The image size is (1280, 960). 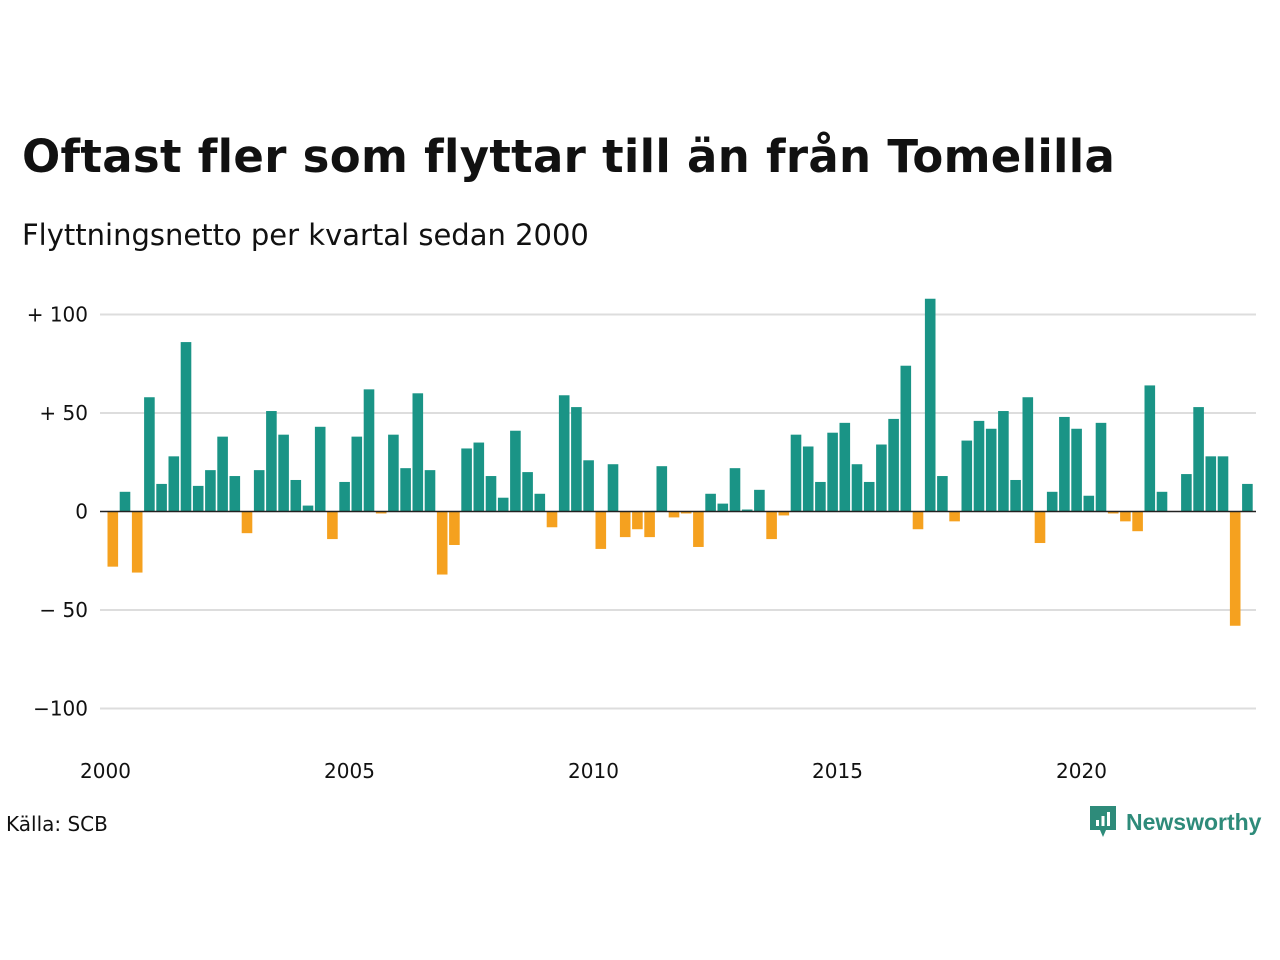 I want to click on bar-2000K3, so click(x=137, y=542).